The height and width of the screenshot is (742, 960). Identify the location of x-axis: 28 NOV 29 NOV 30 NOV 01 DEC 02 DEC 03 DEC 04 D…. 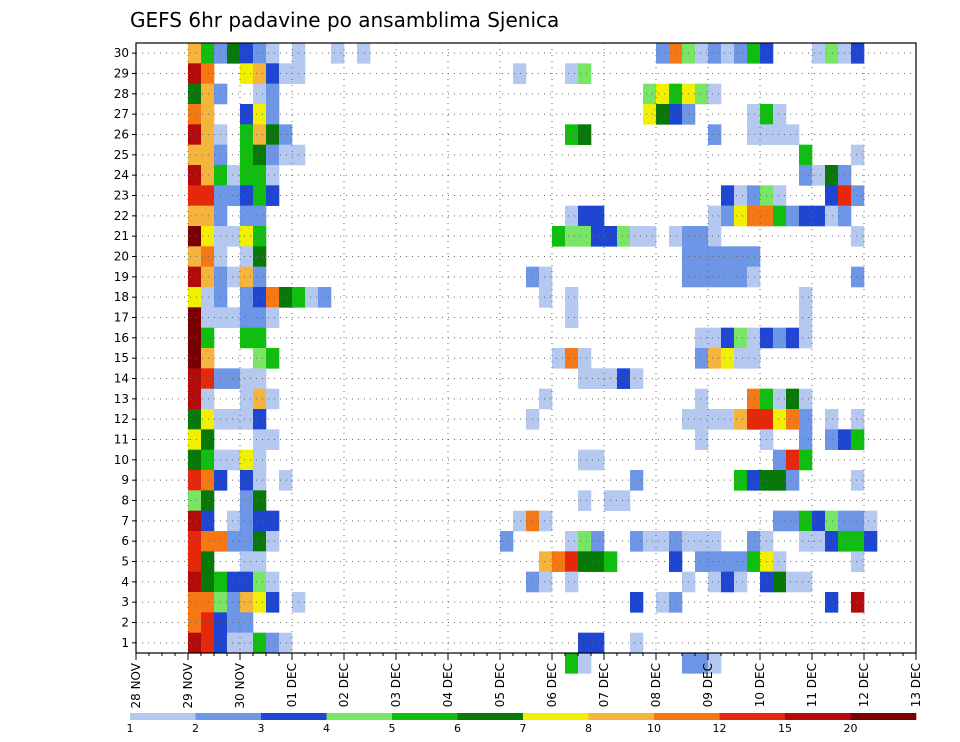
(526, 681).